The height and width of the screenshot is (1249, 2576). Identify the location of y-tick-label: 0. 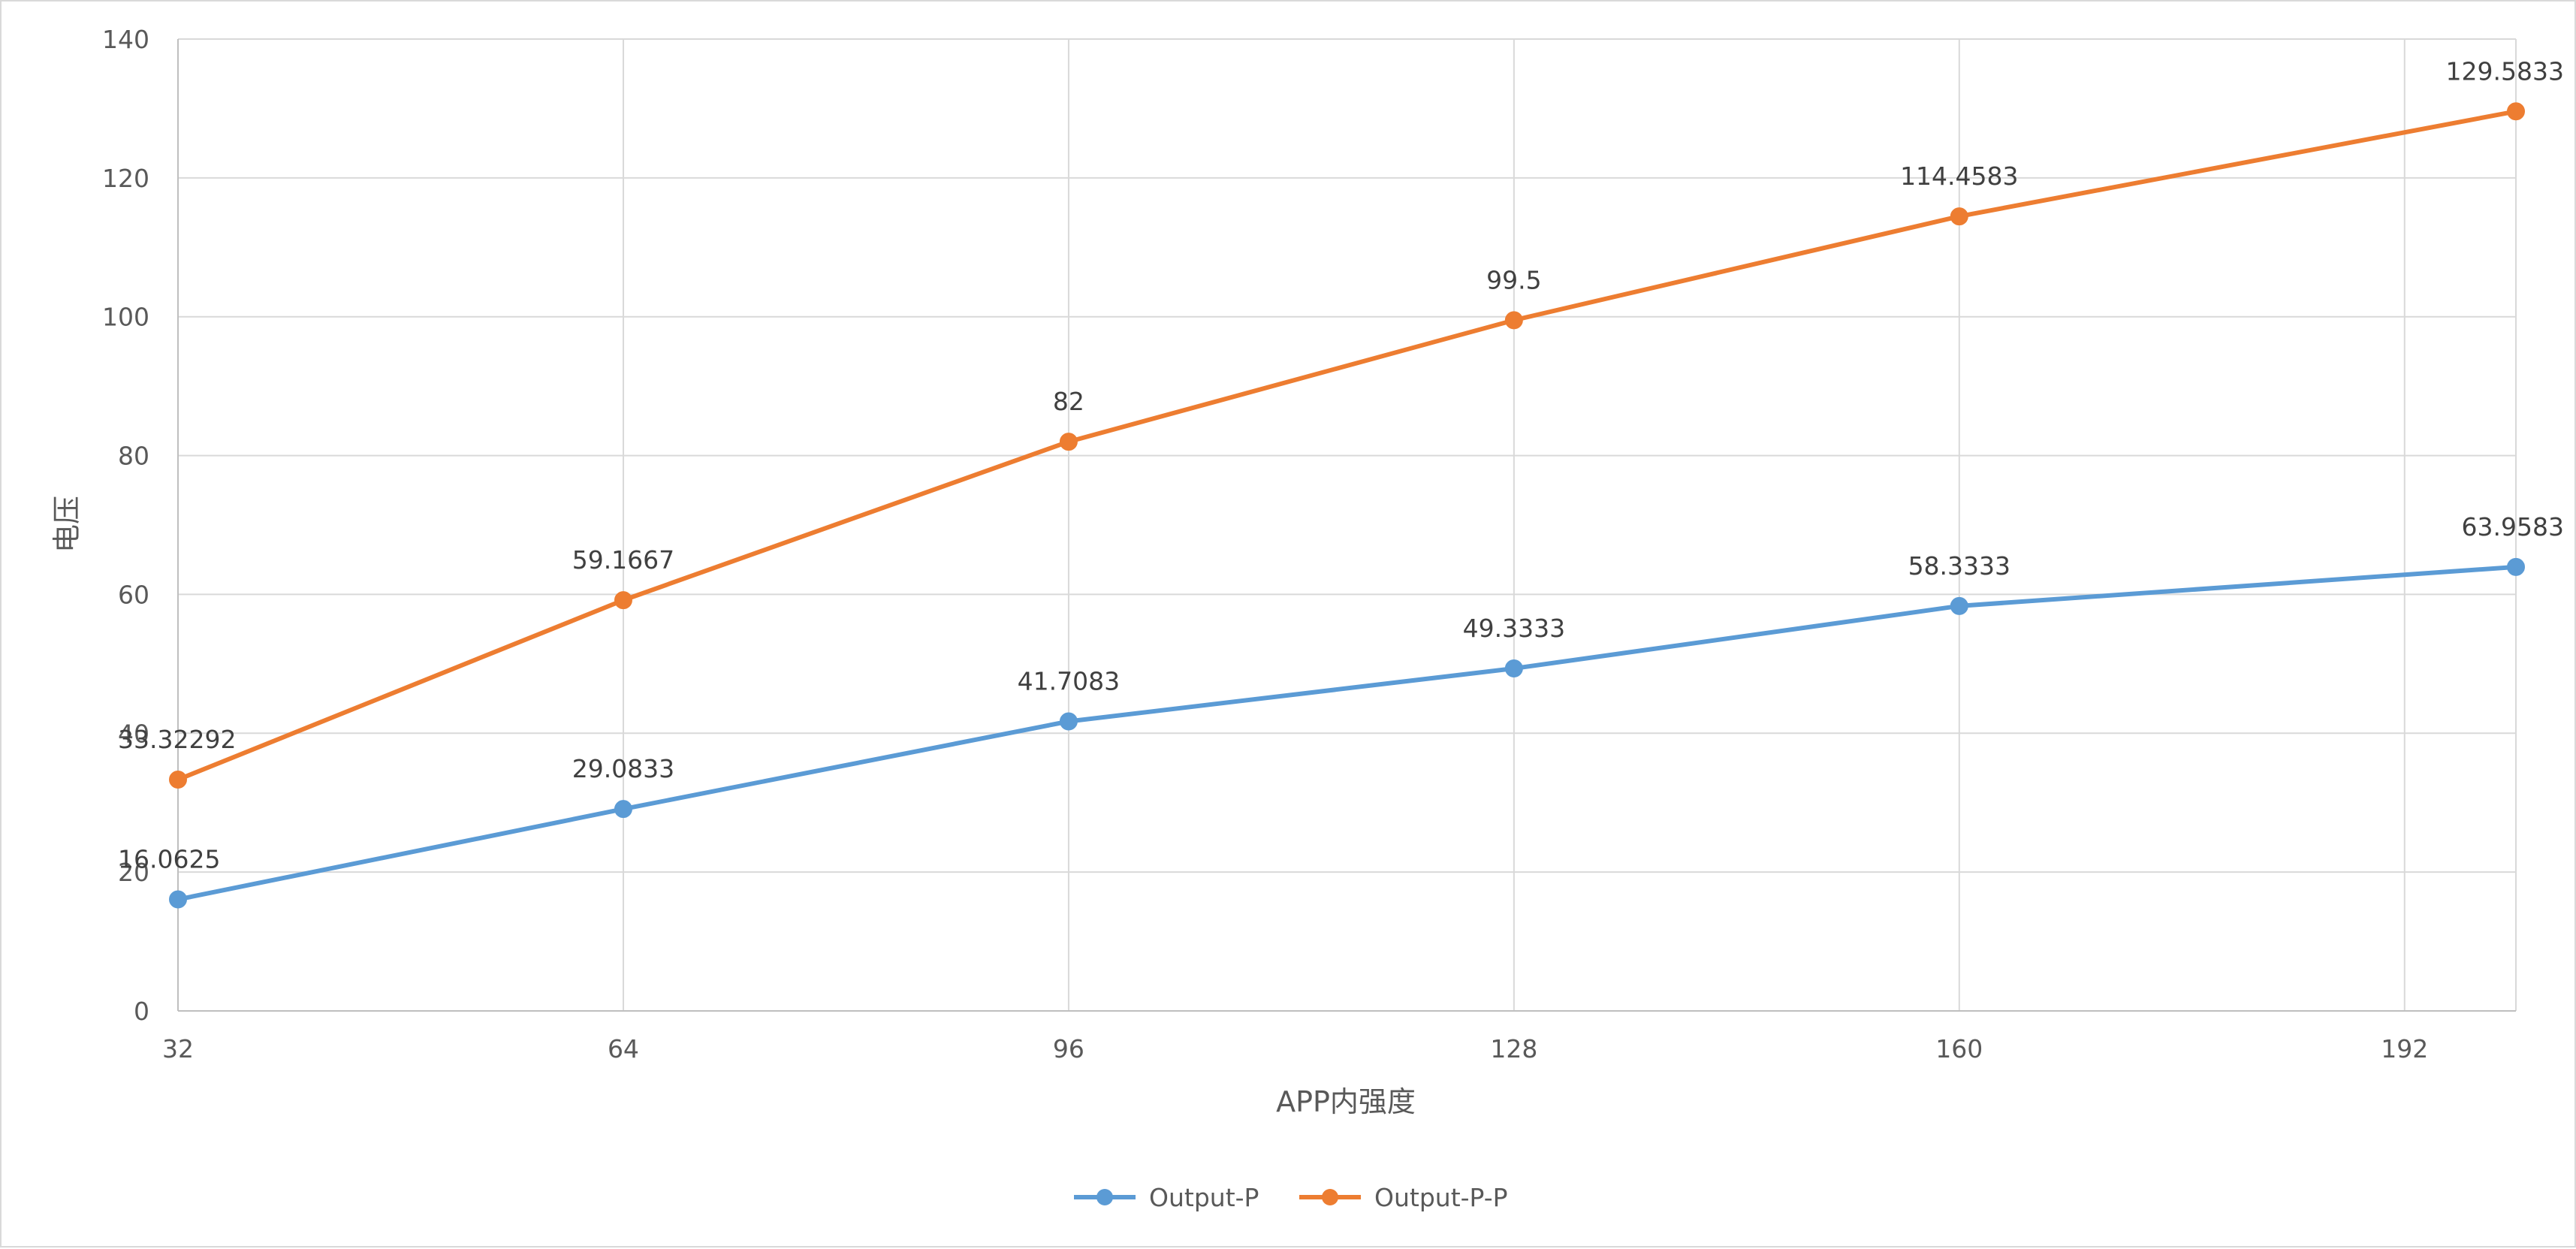
(141, 1011).